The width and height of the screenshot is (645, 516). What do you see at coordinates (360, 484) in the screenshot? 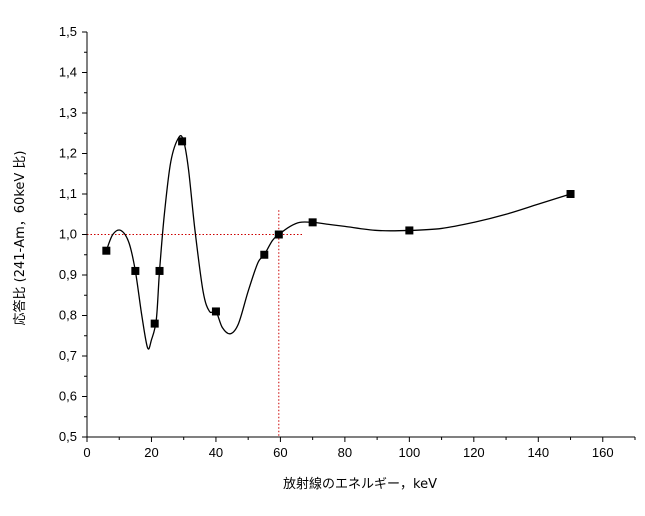
I see `x-axis-title: 放射線のエネルギー，keV` at bounding box center [360, 484].